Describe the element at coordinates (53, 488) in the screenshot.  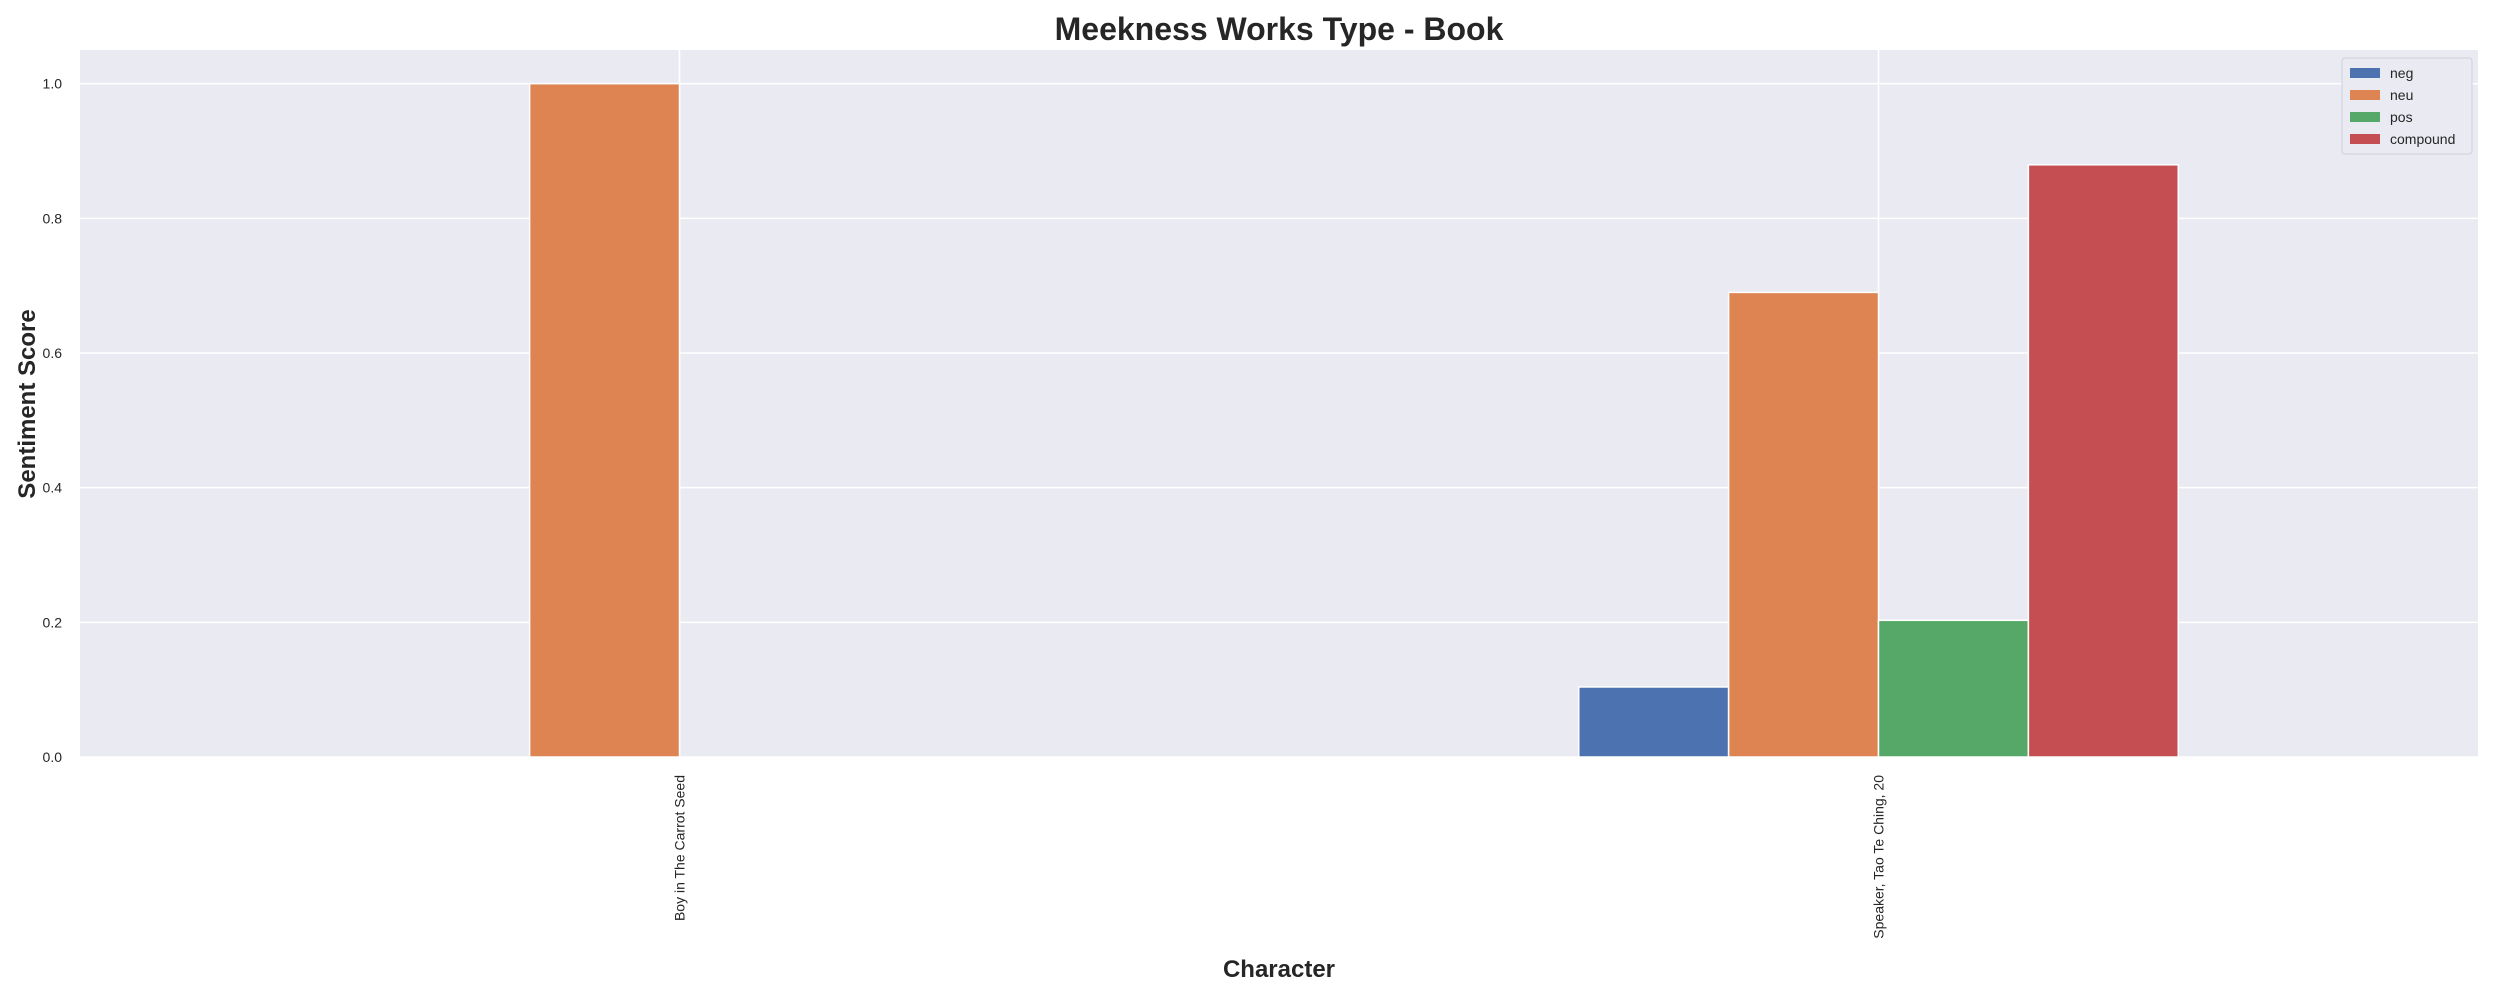
I see `y-tick-label: 0.4` at that location.